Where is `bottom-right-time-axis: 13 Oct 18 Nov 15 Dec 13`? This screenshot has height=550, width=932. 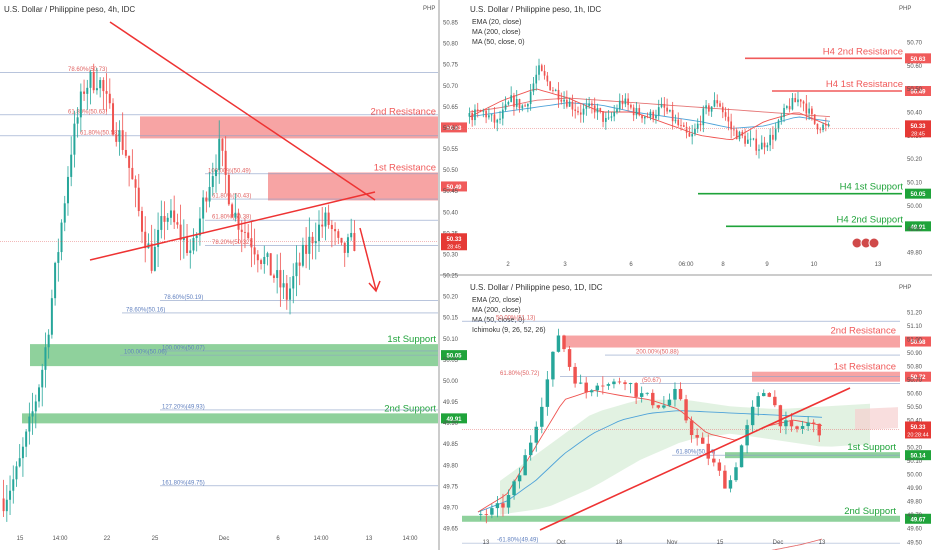 bottom-right-time-axis: 13 Oct 18 Nov 15 Dec 13 is located at coordinates (654, 543).